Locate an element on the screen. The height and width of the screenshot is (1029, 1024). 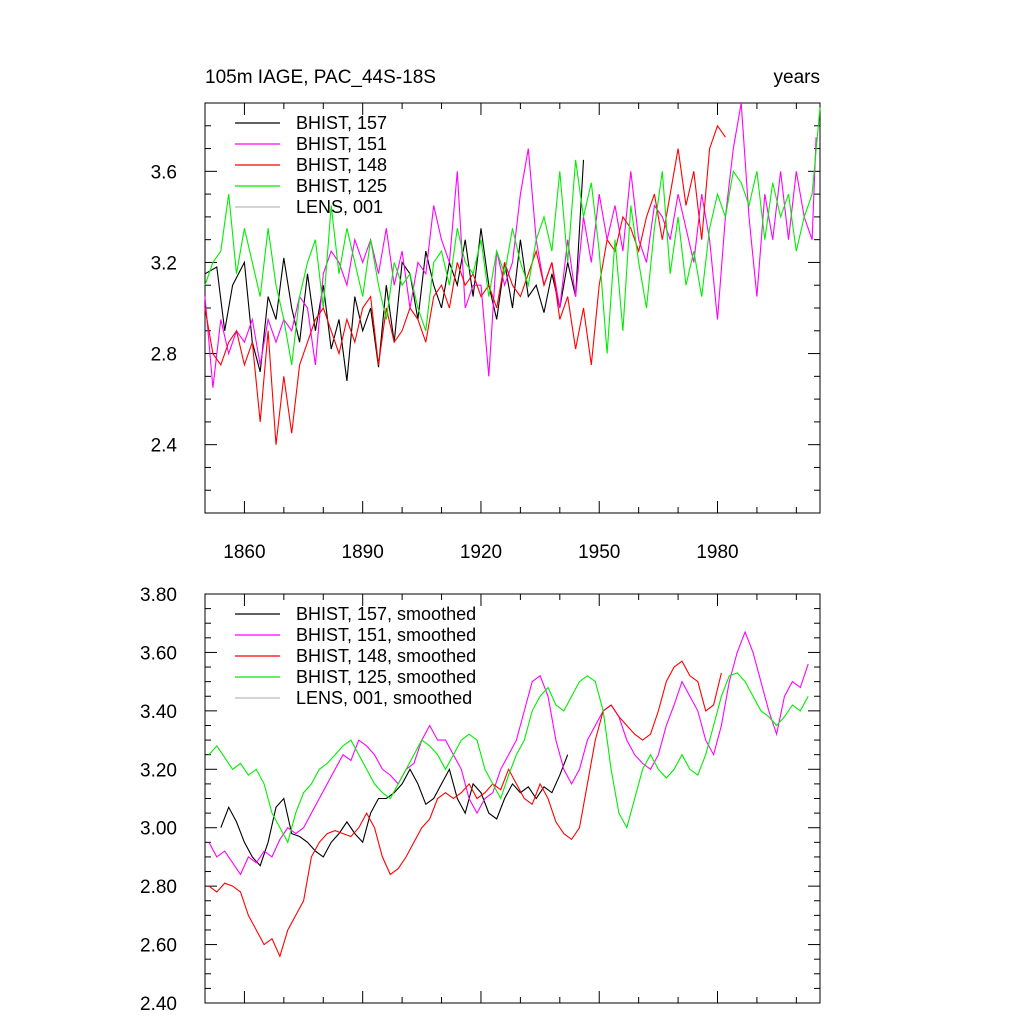
series-line-bhist-157-smoothed is located at coordinates (394, 810).